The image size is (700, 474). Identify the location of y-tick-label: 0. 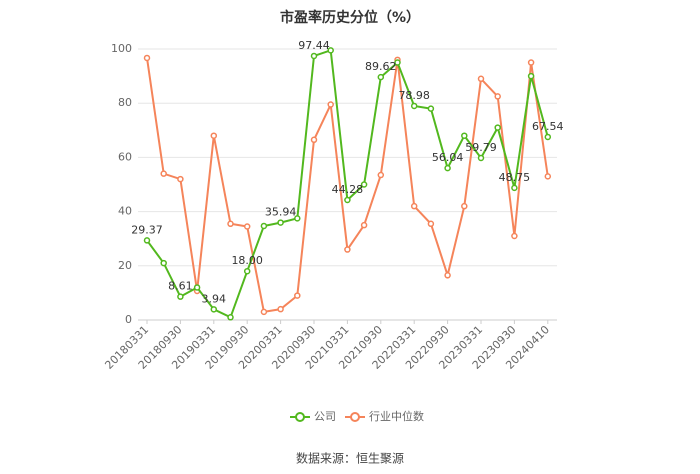
(128, 319).